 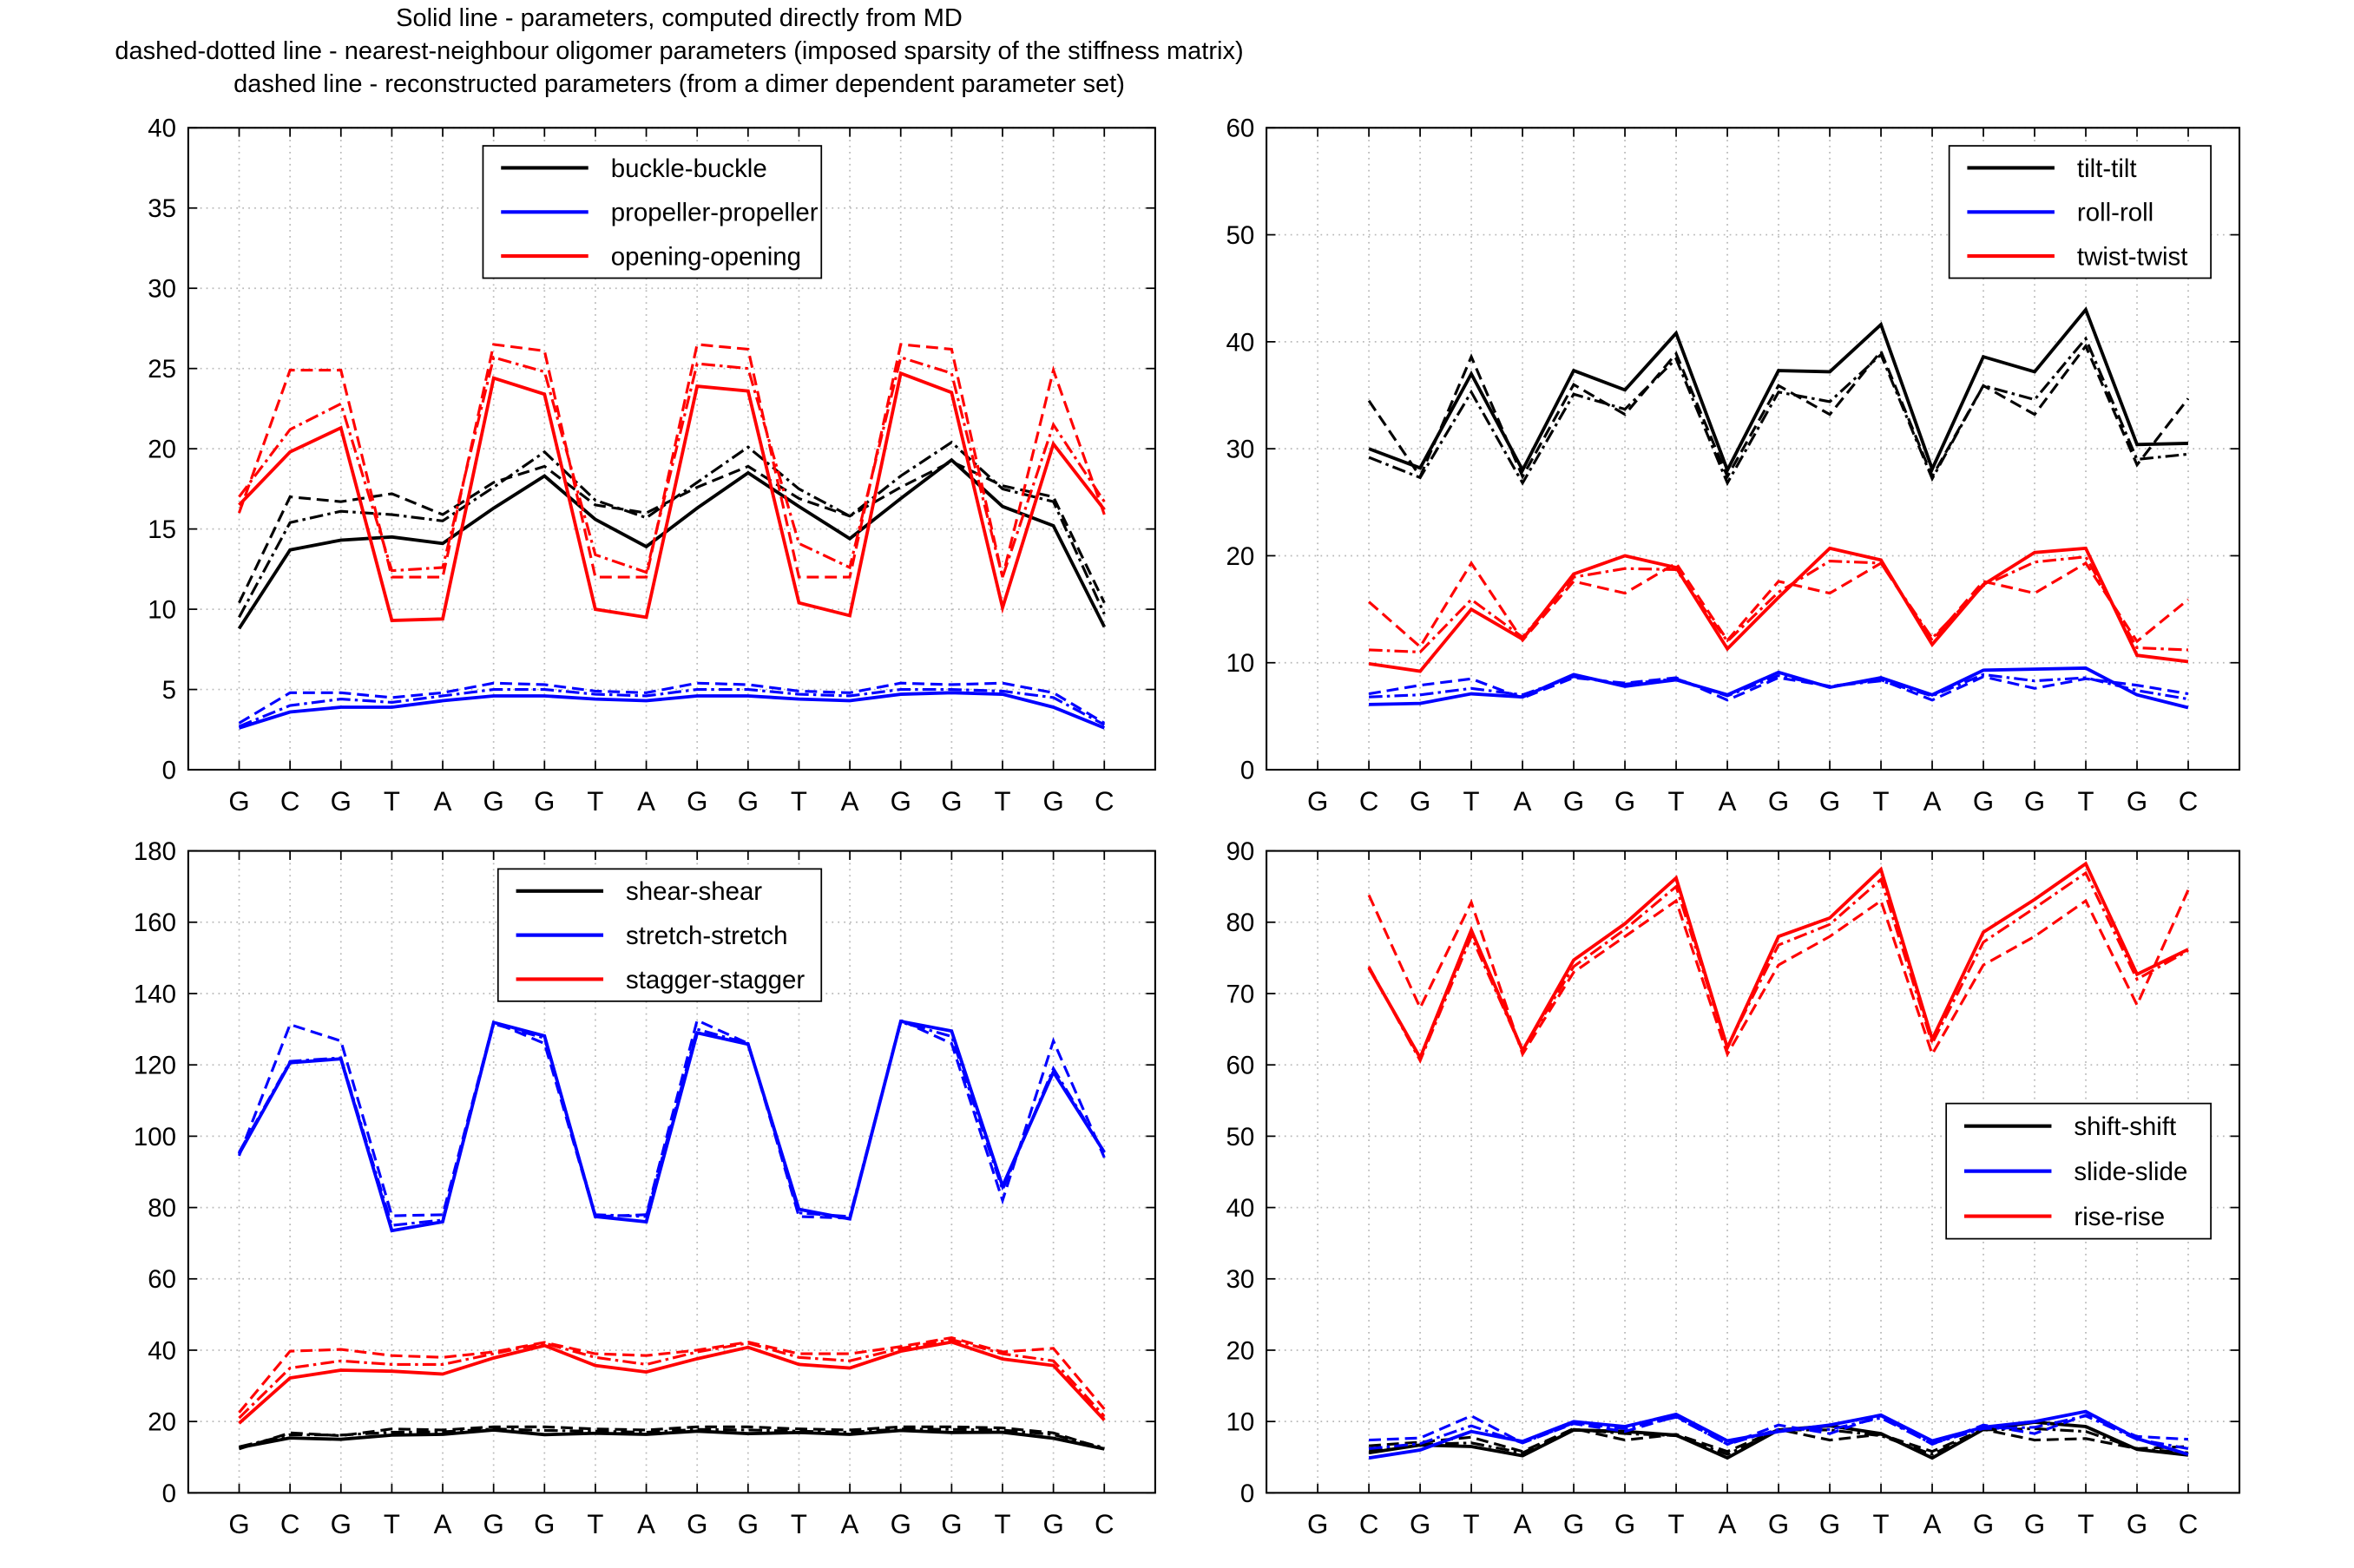 I want to click on series-slide-slide-dashed, so click(x=1779, y=1430).